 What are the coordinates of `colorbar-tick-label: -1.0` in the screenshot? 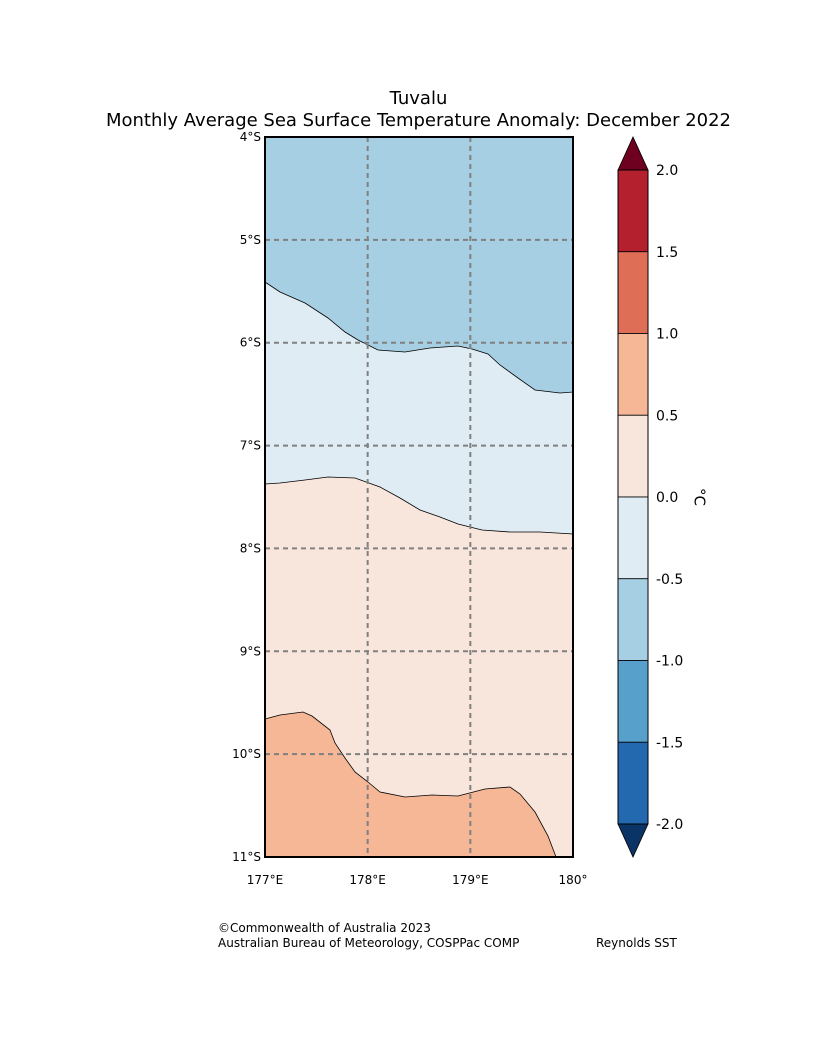 It's located at (669, 662).